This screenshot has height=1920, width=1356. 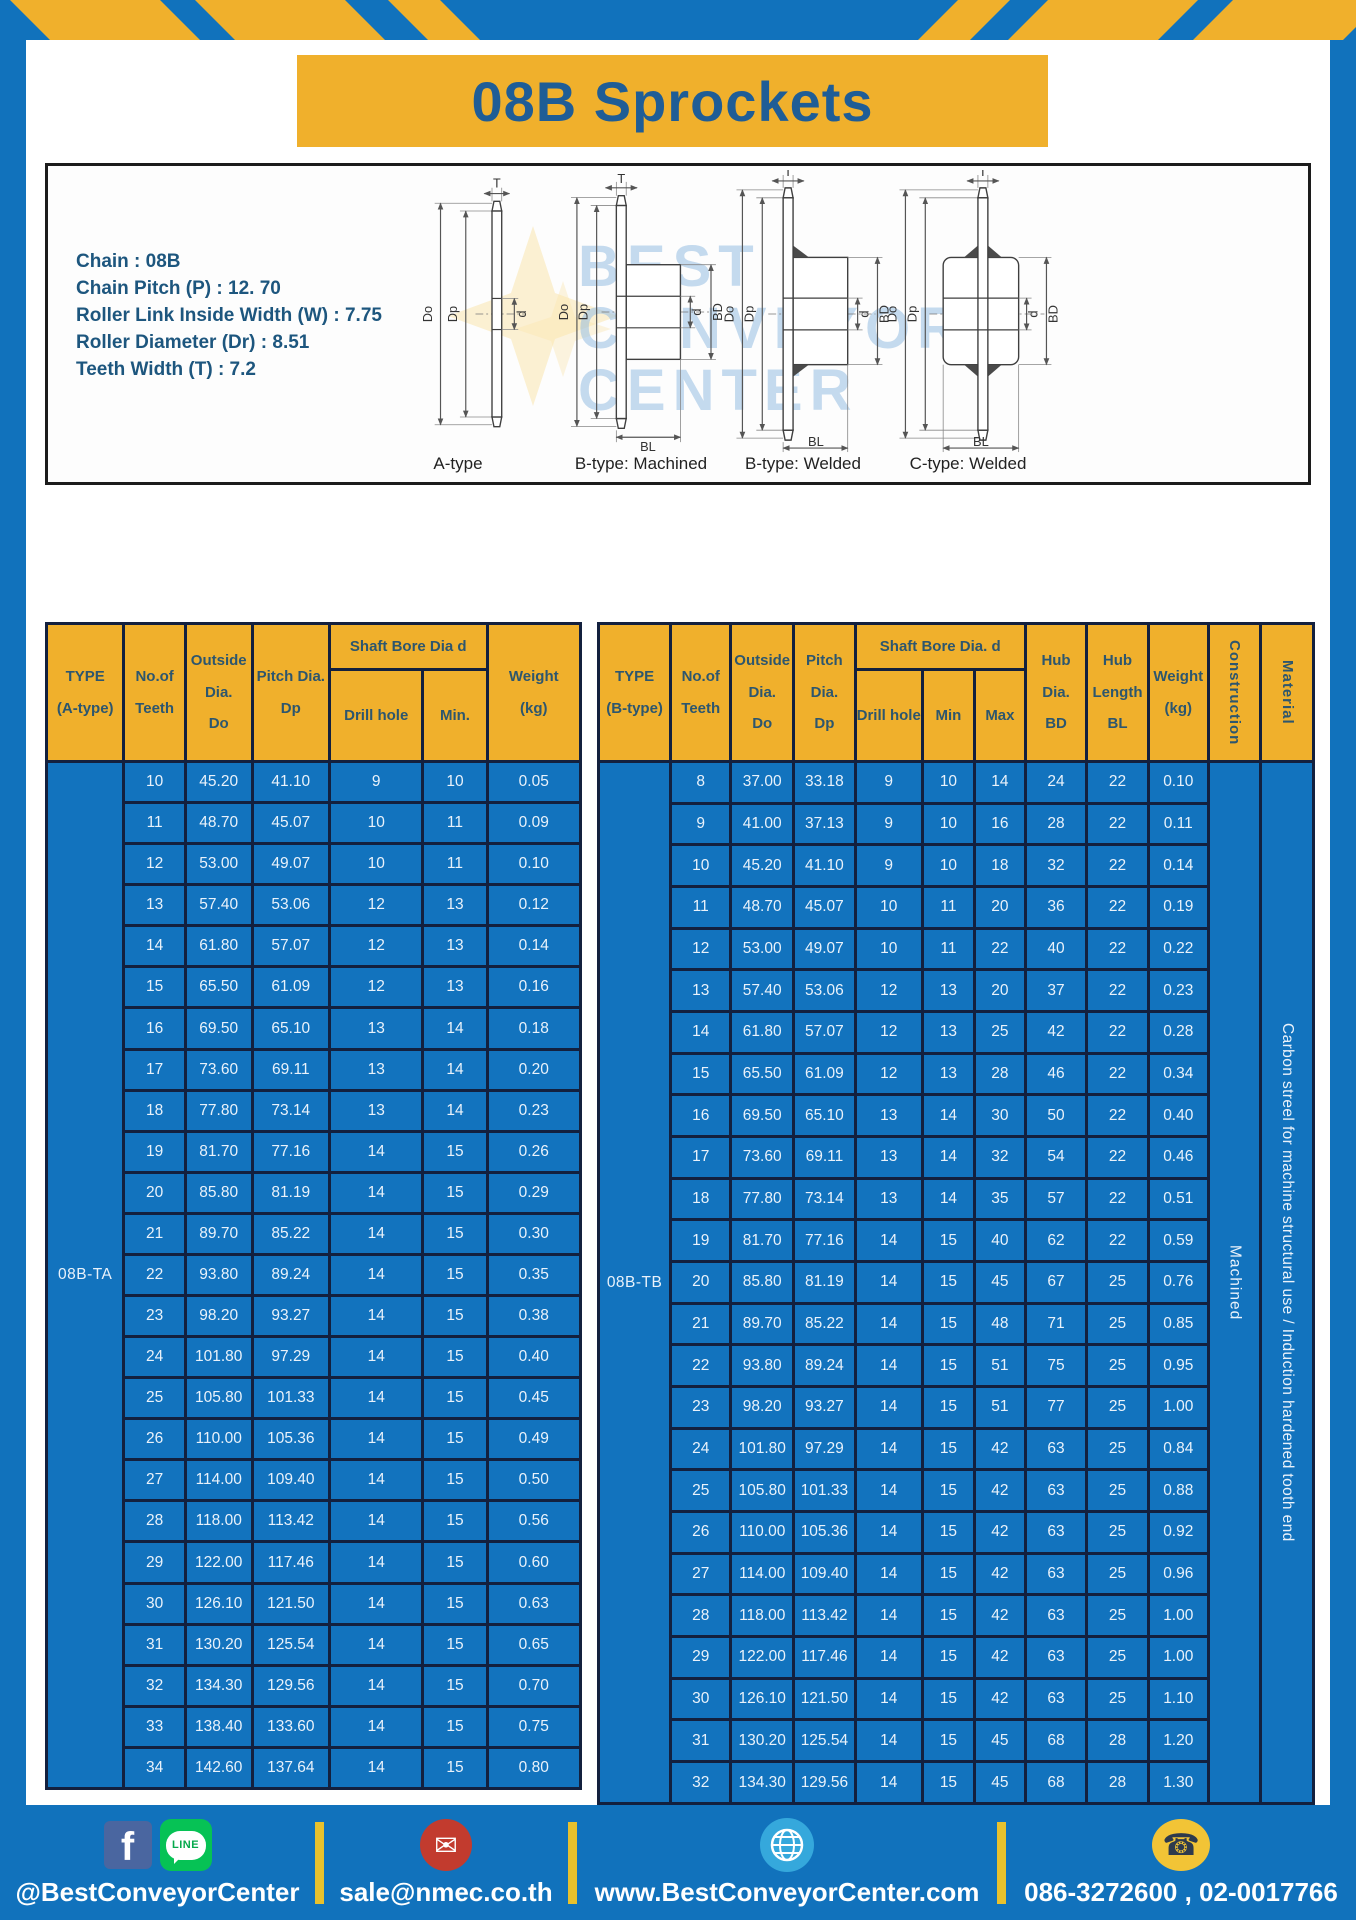 What do you see at coordinates (621, 180) in the screenshot?
I see `dim-label-t: T` at bounding box center [621, 180].